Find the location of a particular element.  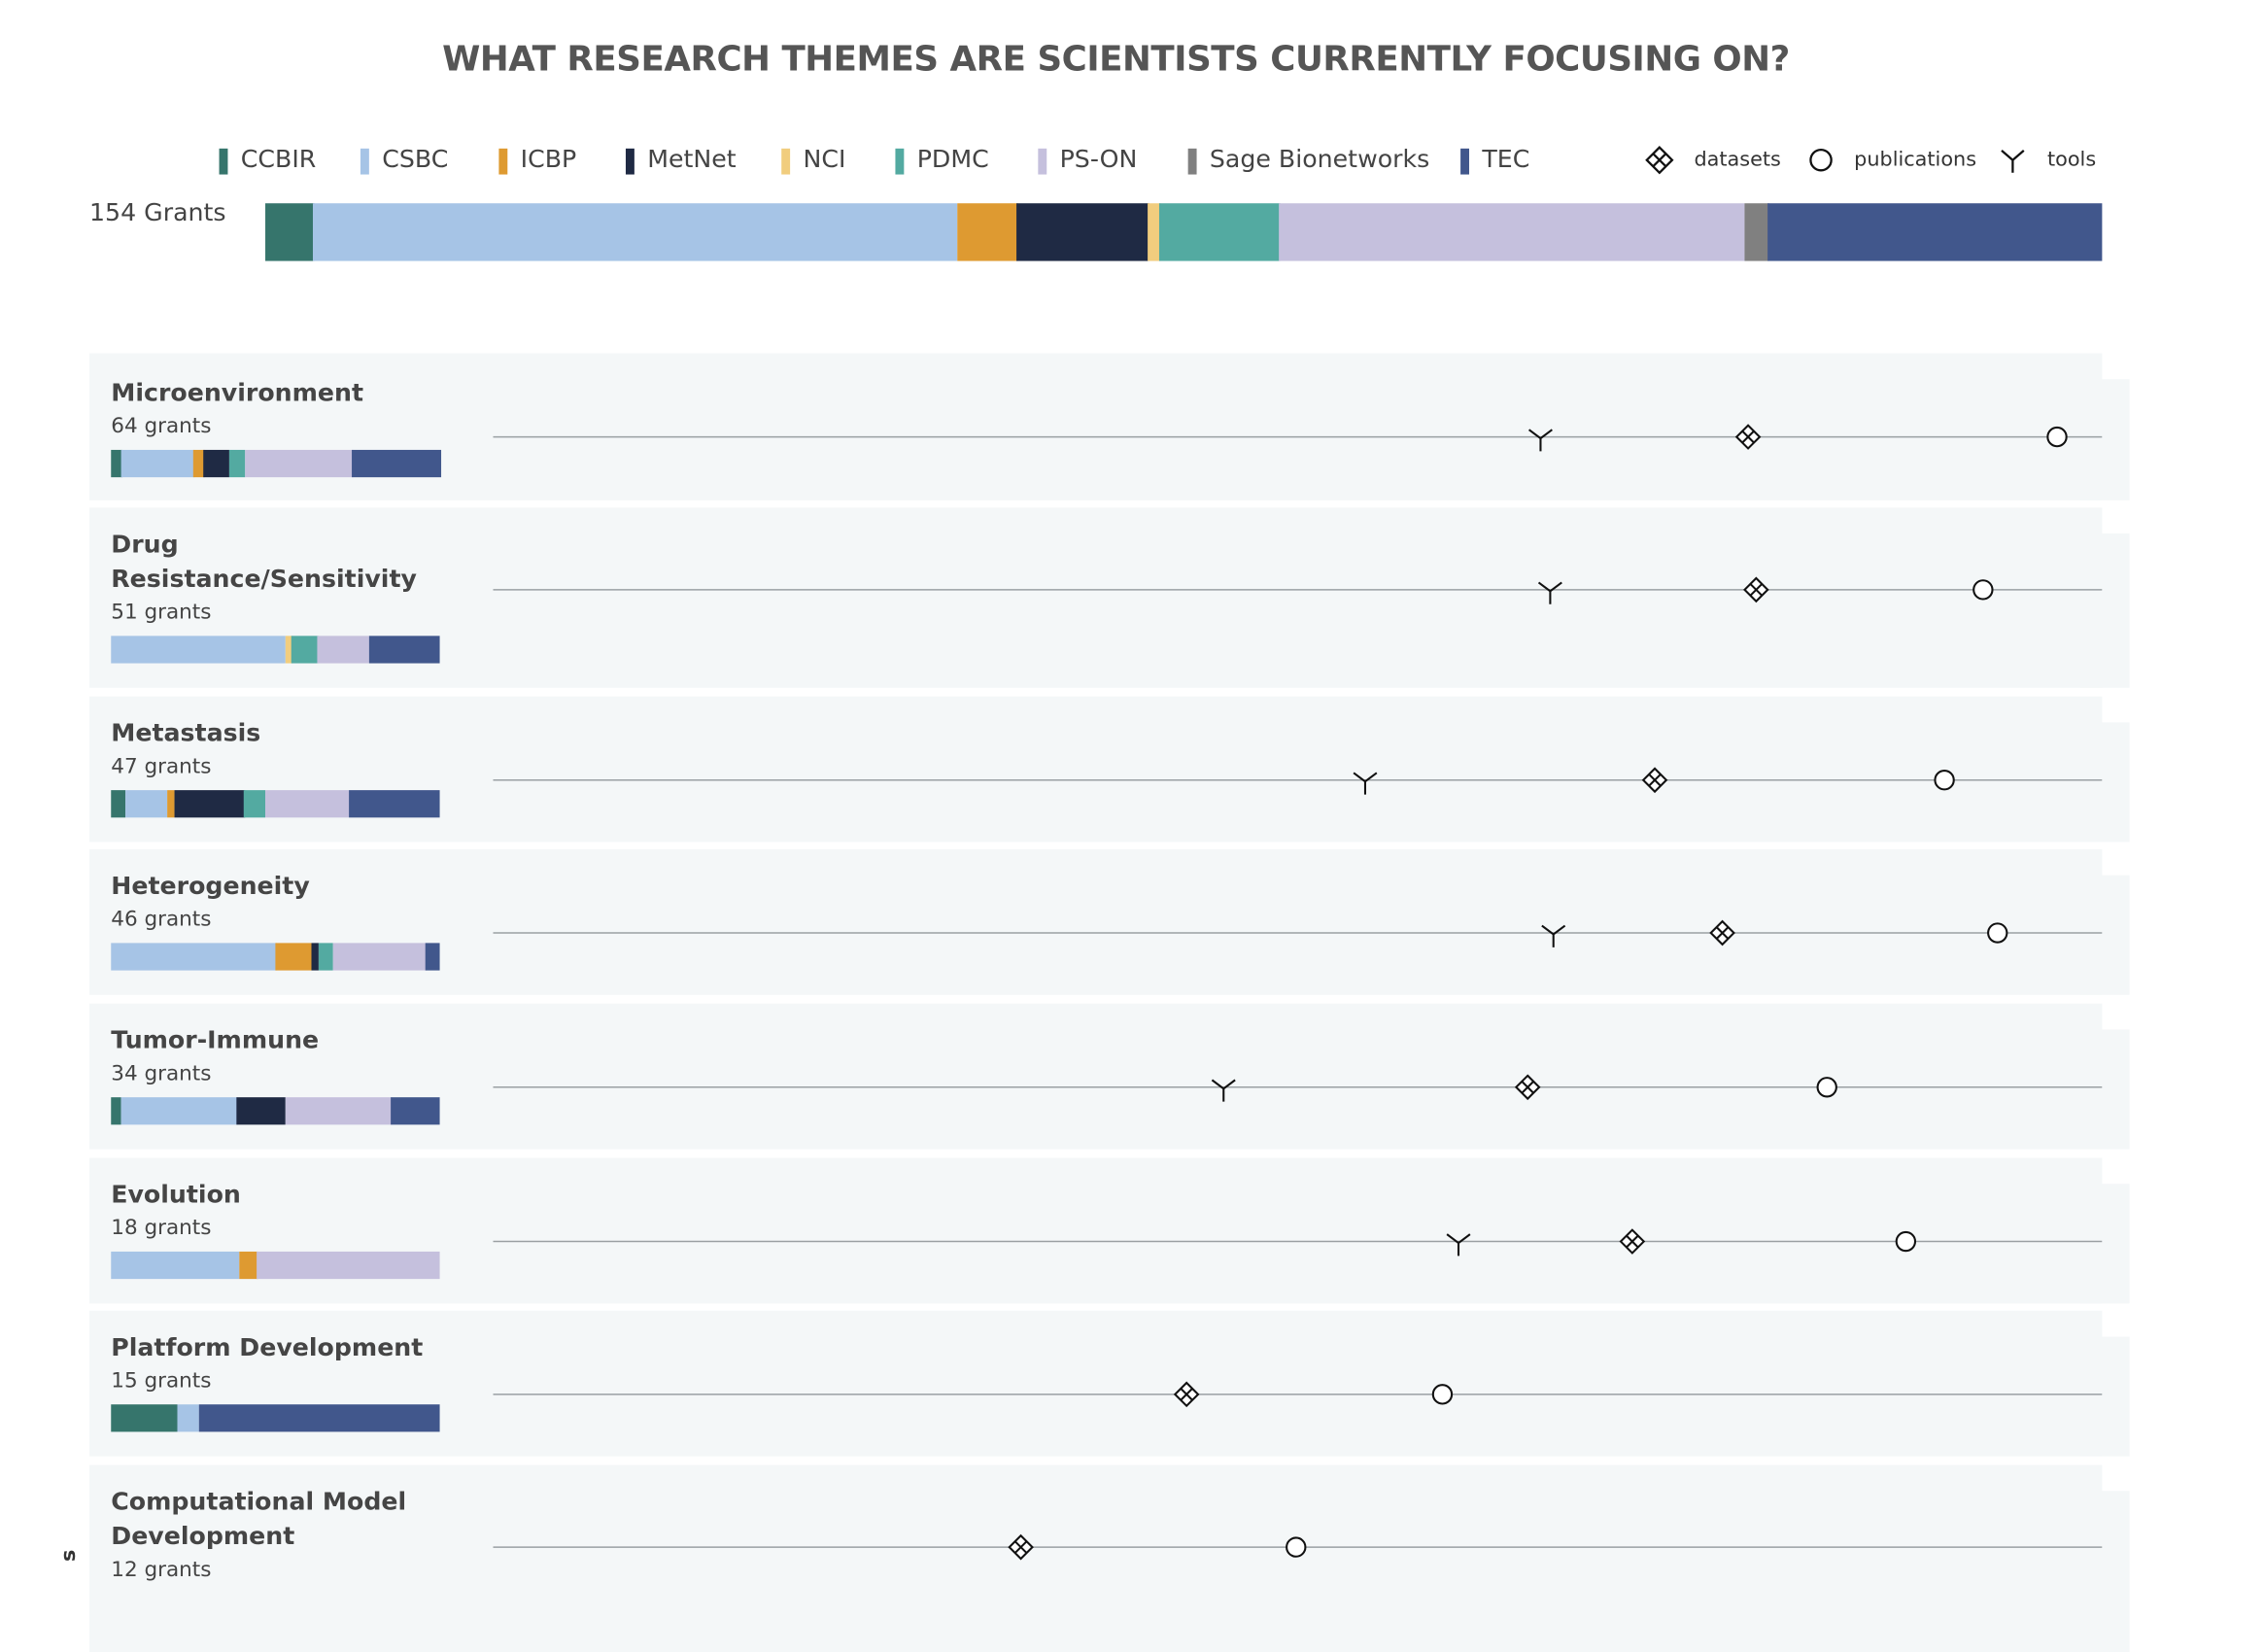

total-grants-label: 154 Grants is located at coordinates (157, 213).